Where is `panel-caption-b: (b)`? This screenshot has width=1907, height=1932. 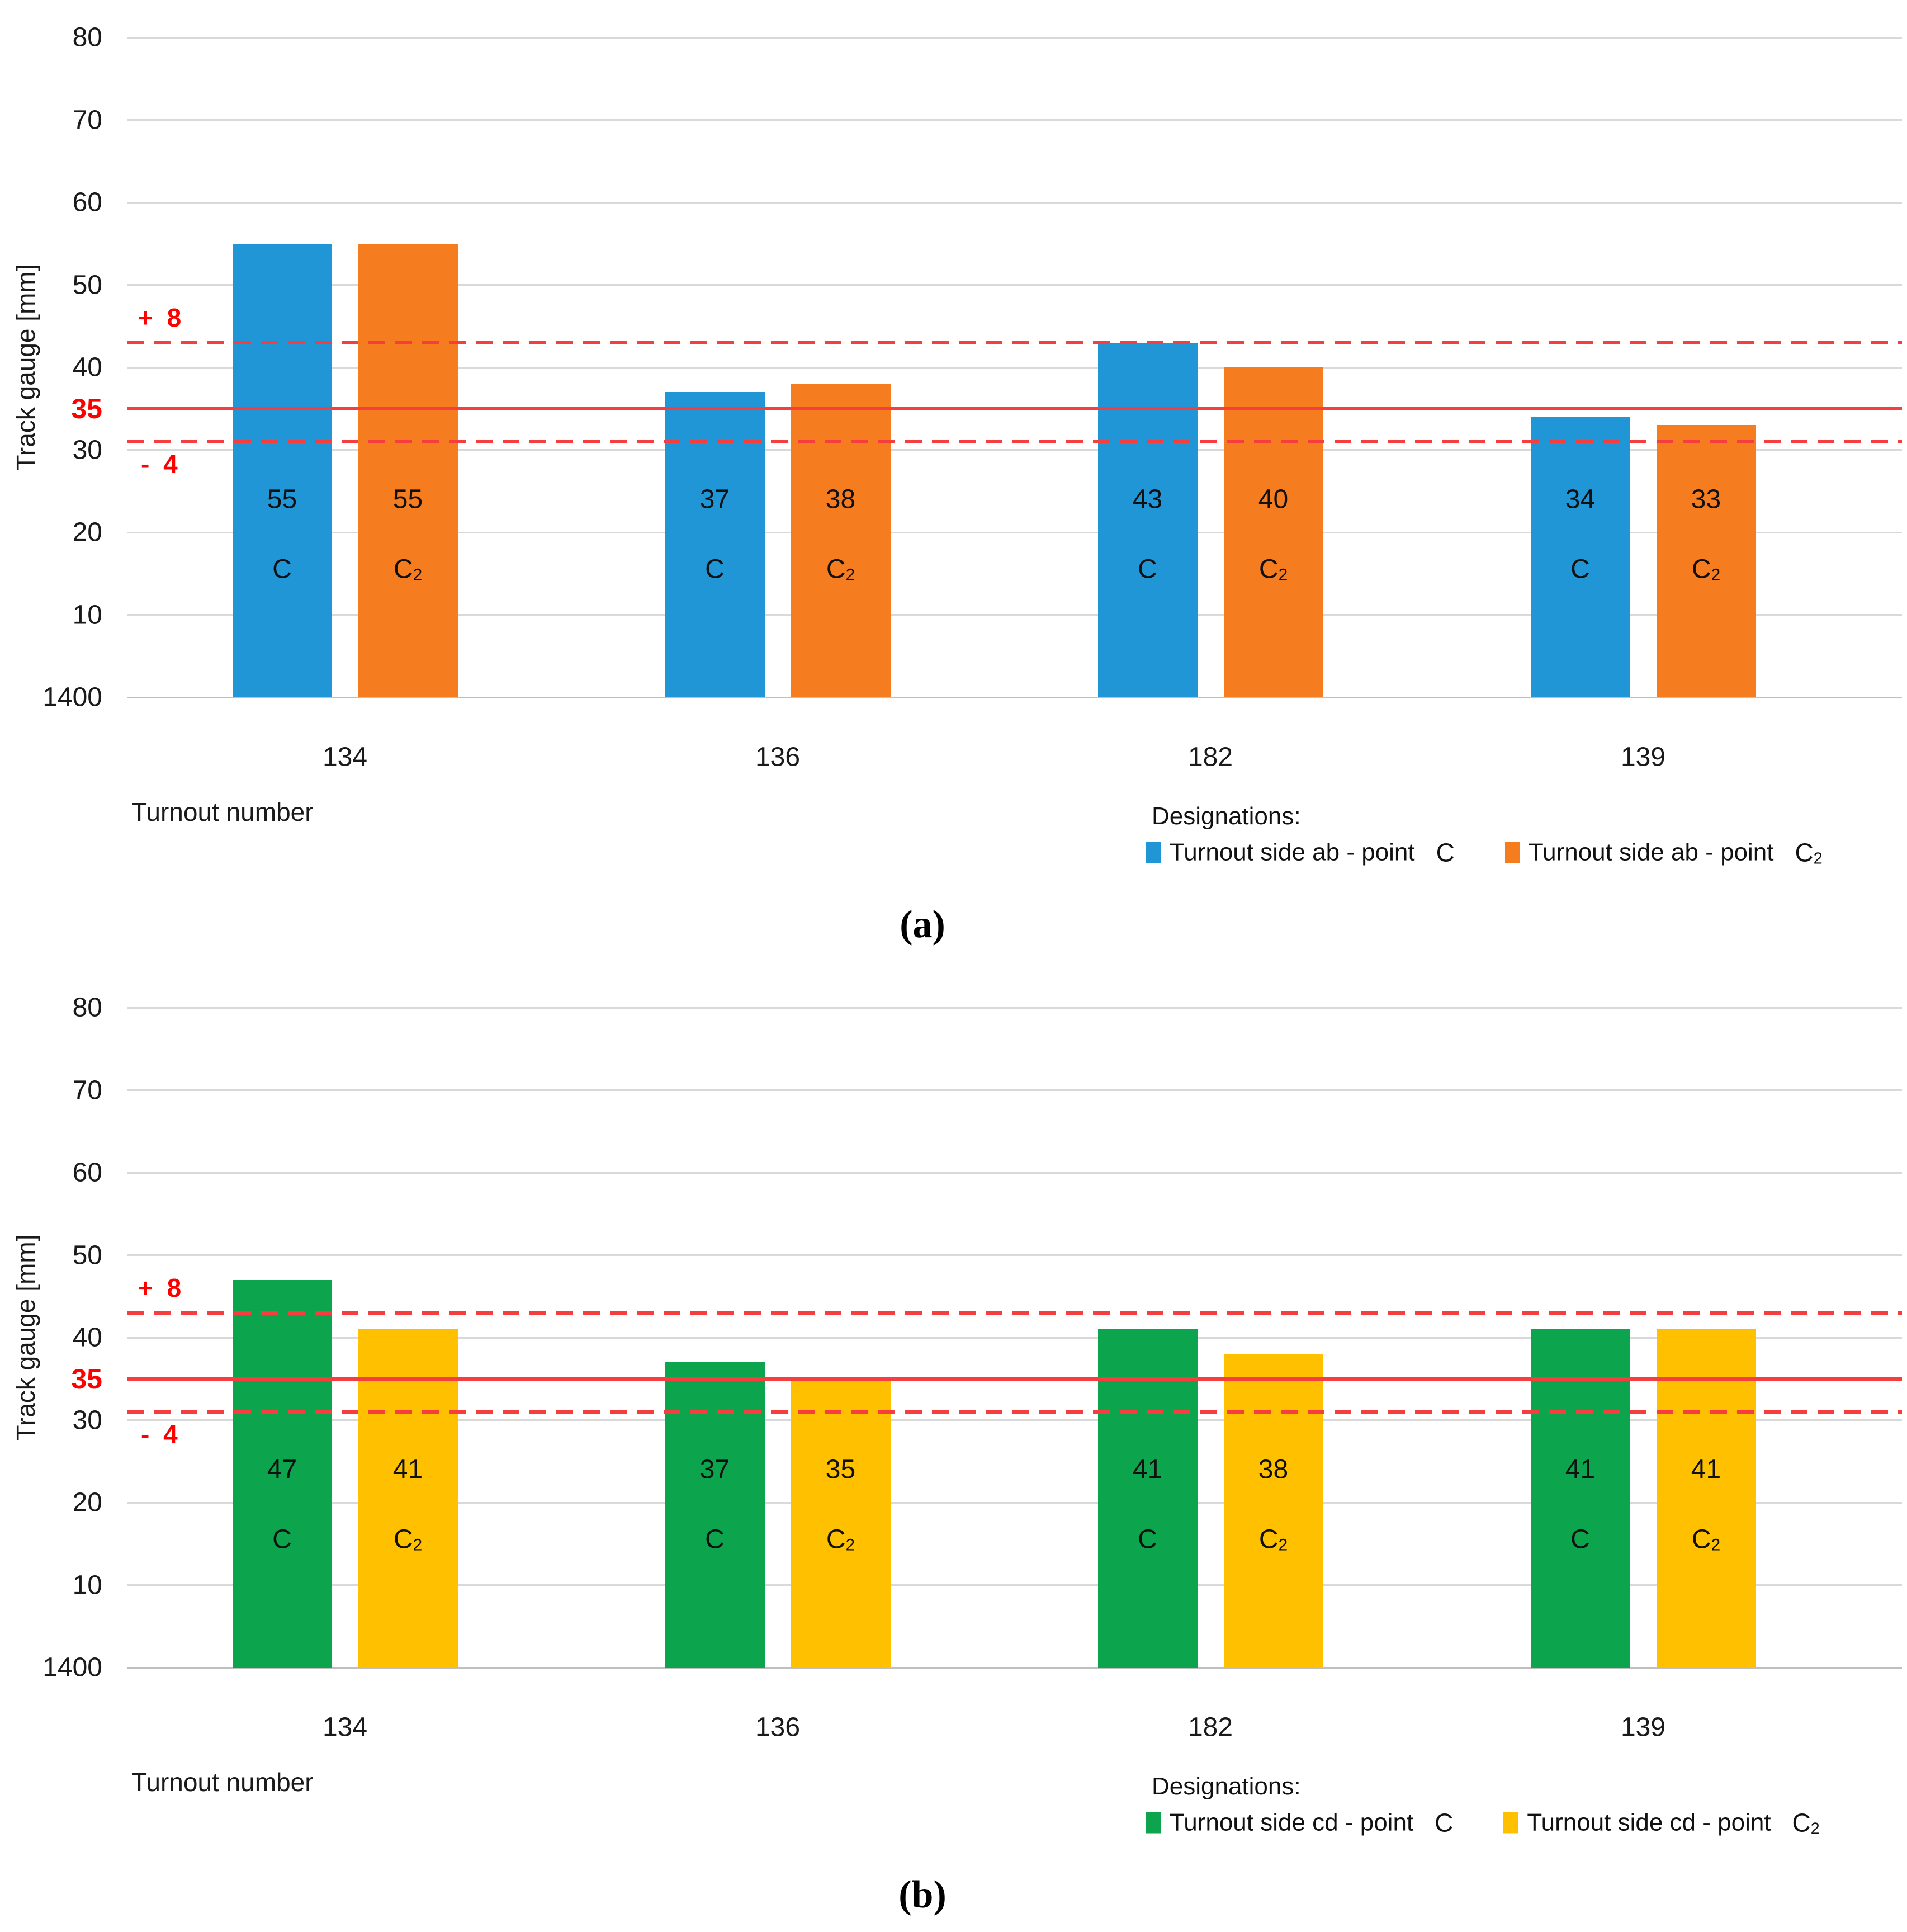 panel-caption-b: (b) is located at coordinates (922, 1894).